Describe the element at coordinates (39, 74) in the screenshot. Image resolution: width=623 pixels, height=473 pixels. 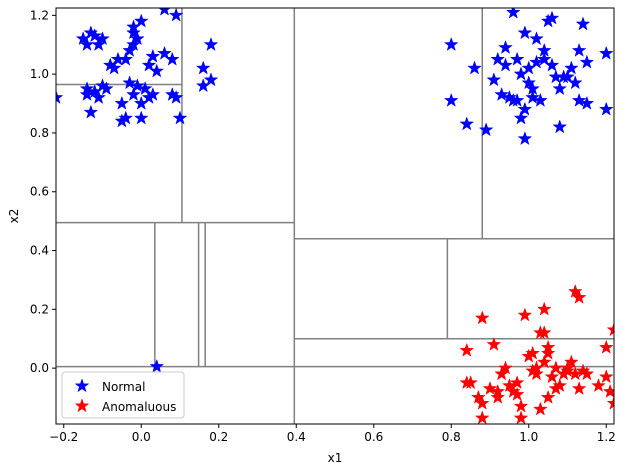
I see `y-tick-label: 1.0` at that location.